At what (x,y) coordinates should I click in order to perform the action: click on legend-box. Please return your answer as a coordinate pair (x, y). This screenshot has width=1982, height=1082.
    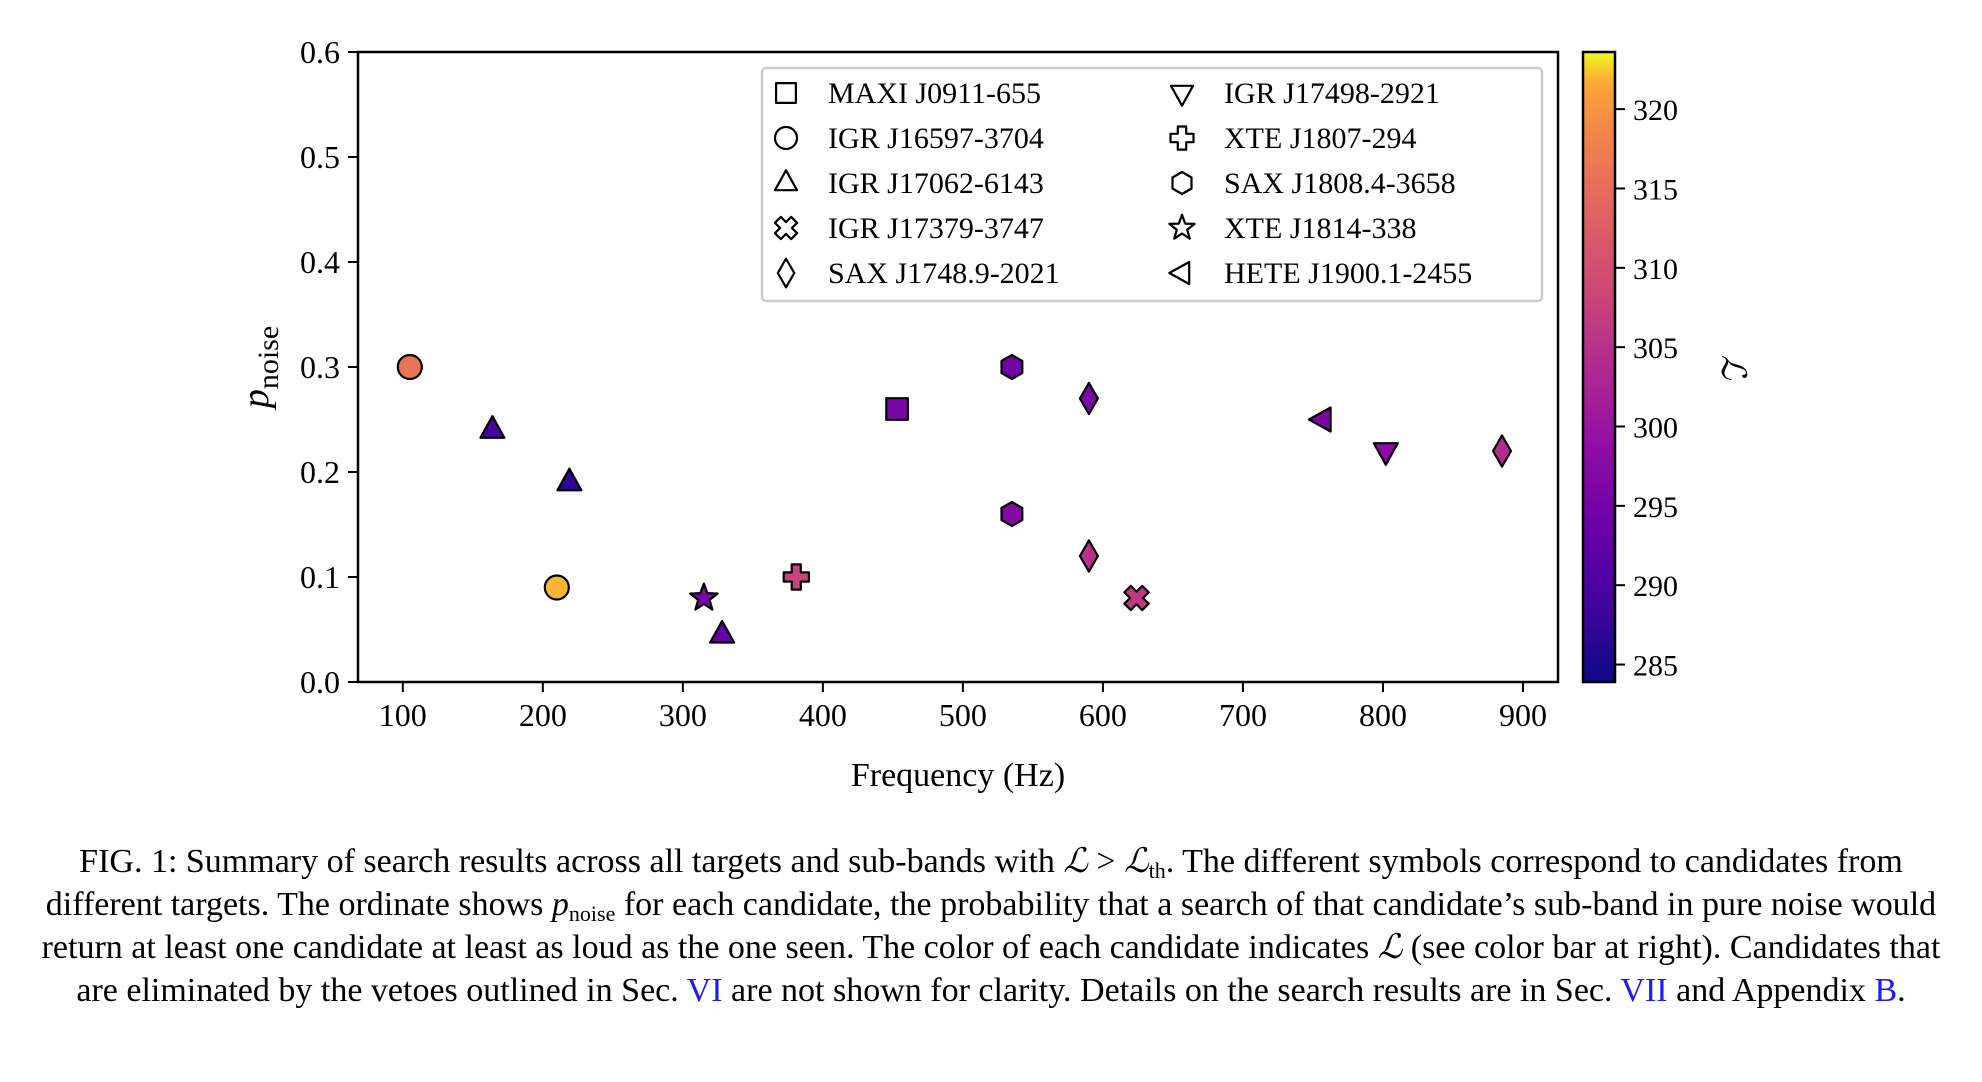
    Looking at the image, I should click on (1152, 184).